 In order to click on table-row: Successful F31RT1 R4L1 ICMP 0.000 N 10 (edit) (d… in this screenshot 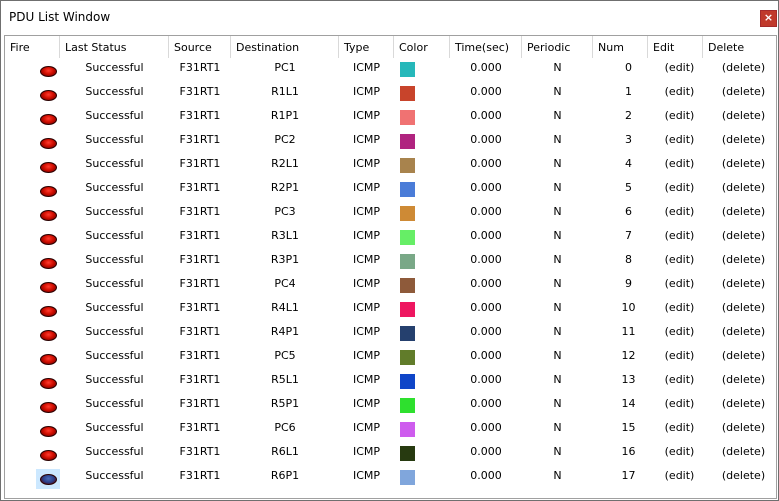, I will do `click(390, 308)`.